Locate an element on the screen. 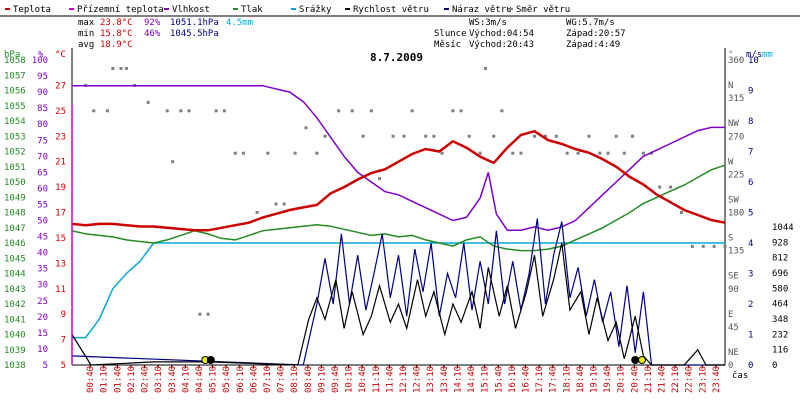  moon-set: Západ:4:49 is located at coordinates (593, 45).